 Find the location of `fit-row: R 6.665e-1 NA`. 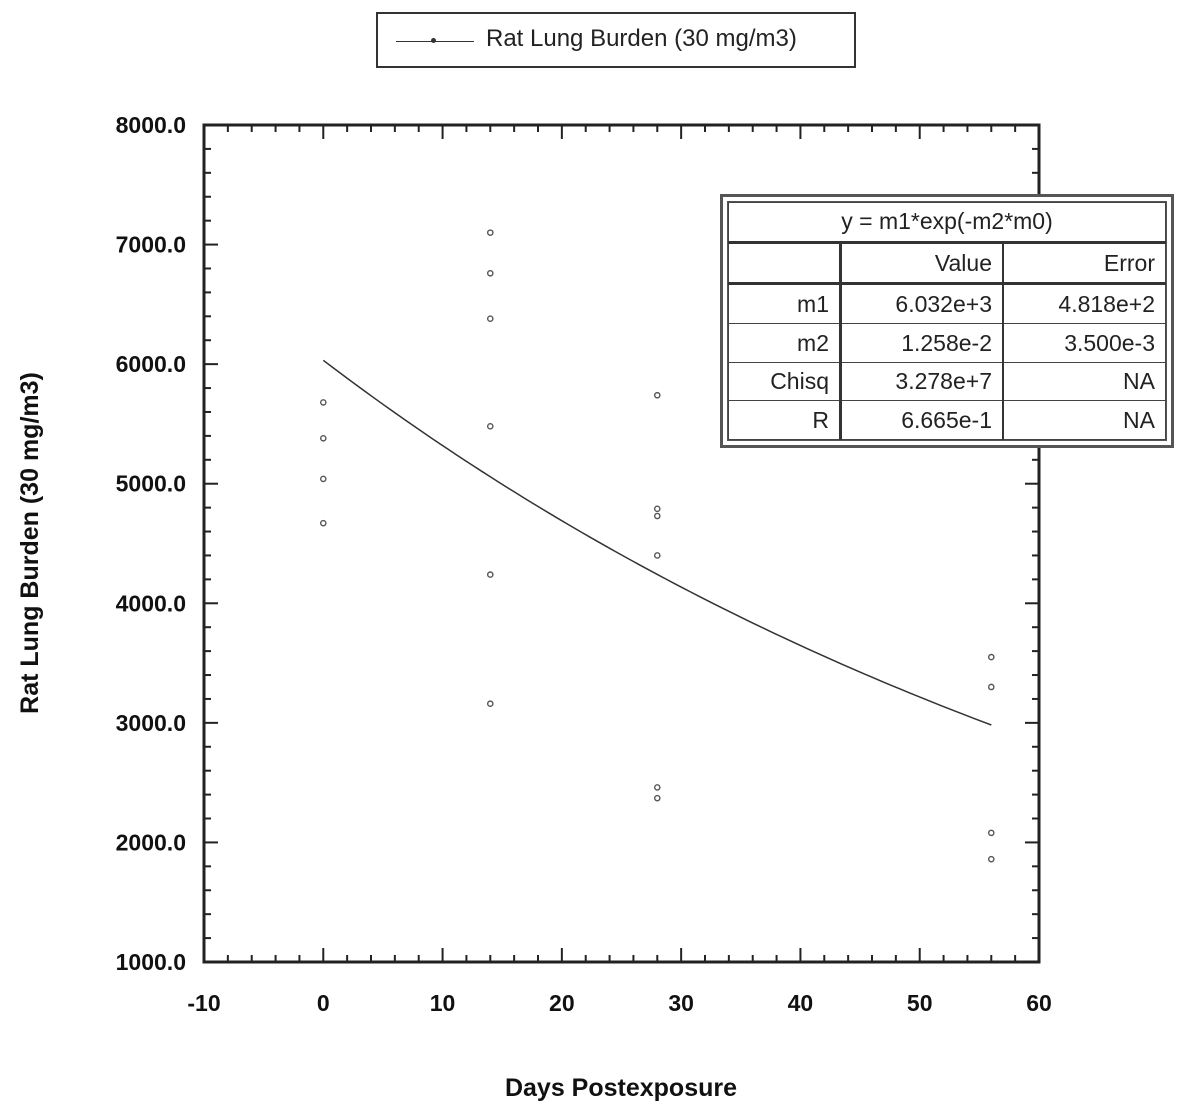

fit-row: R 6.665e-1 NA is located at coordinates (947, 420).